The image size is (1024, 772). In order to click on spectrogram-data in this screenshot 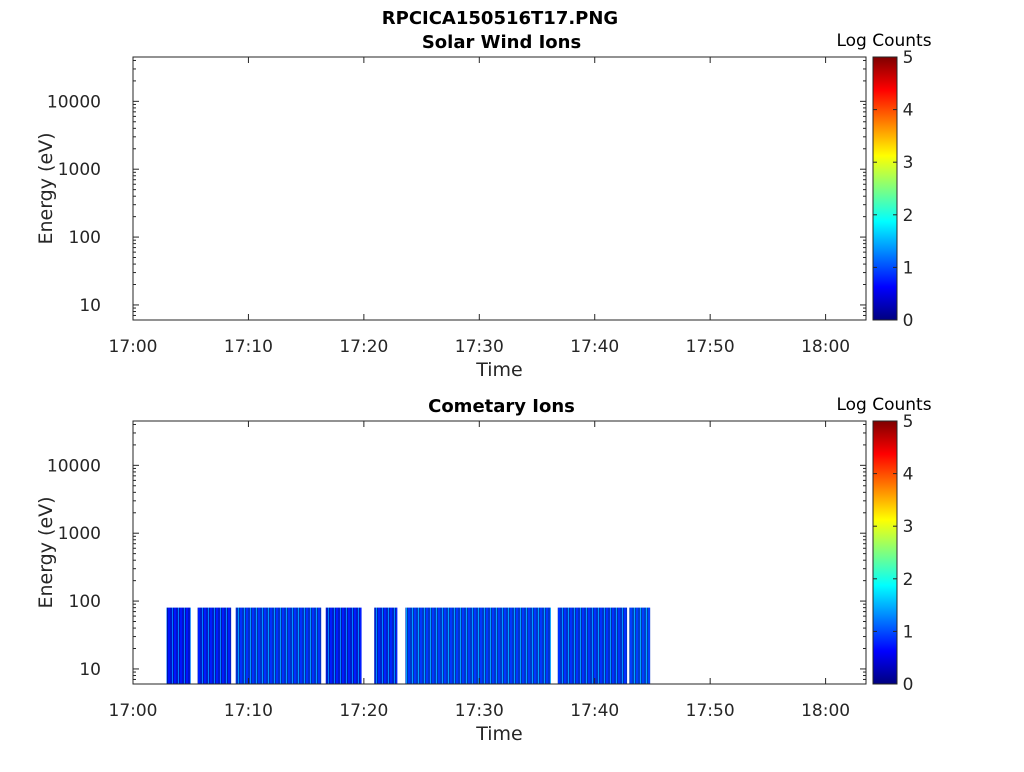, I will do `click(408, 645)`.